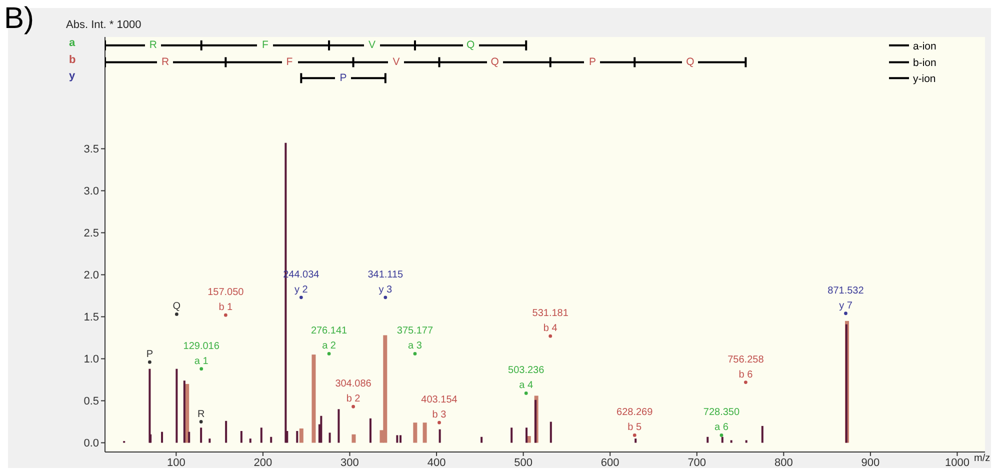  Describe the element at coordinates (721, 420) in the screenshot. I see `data-label: 728.350 a 6` at that location.